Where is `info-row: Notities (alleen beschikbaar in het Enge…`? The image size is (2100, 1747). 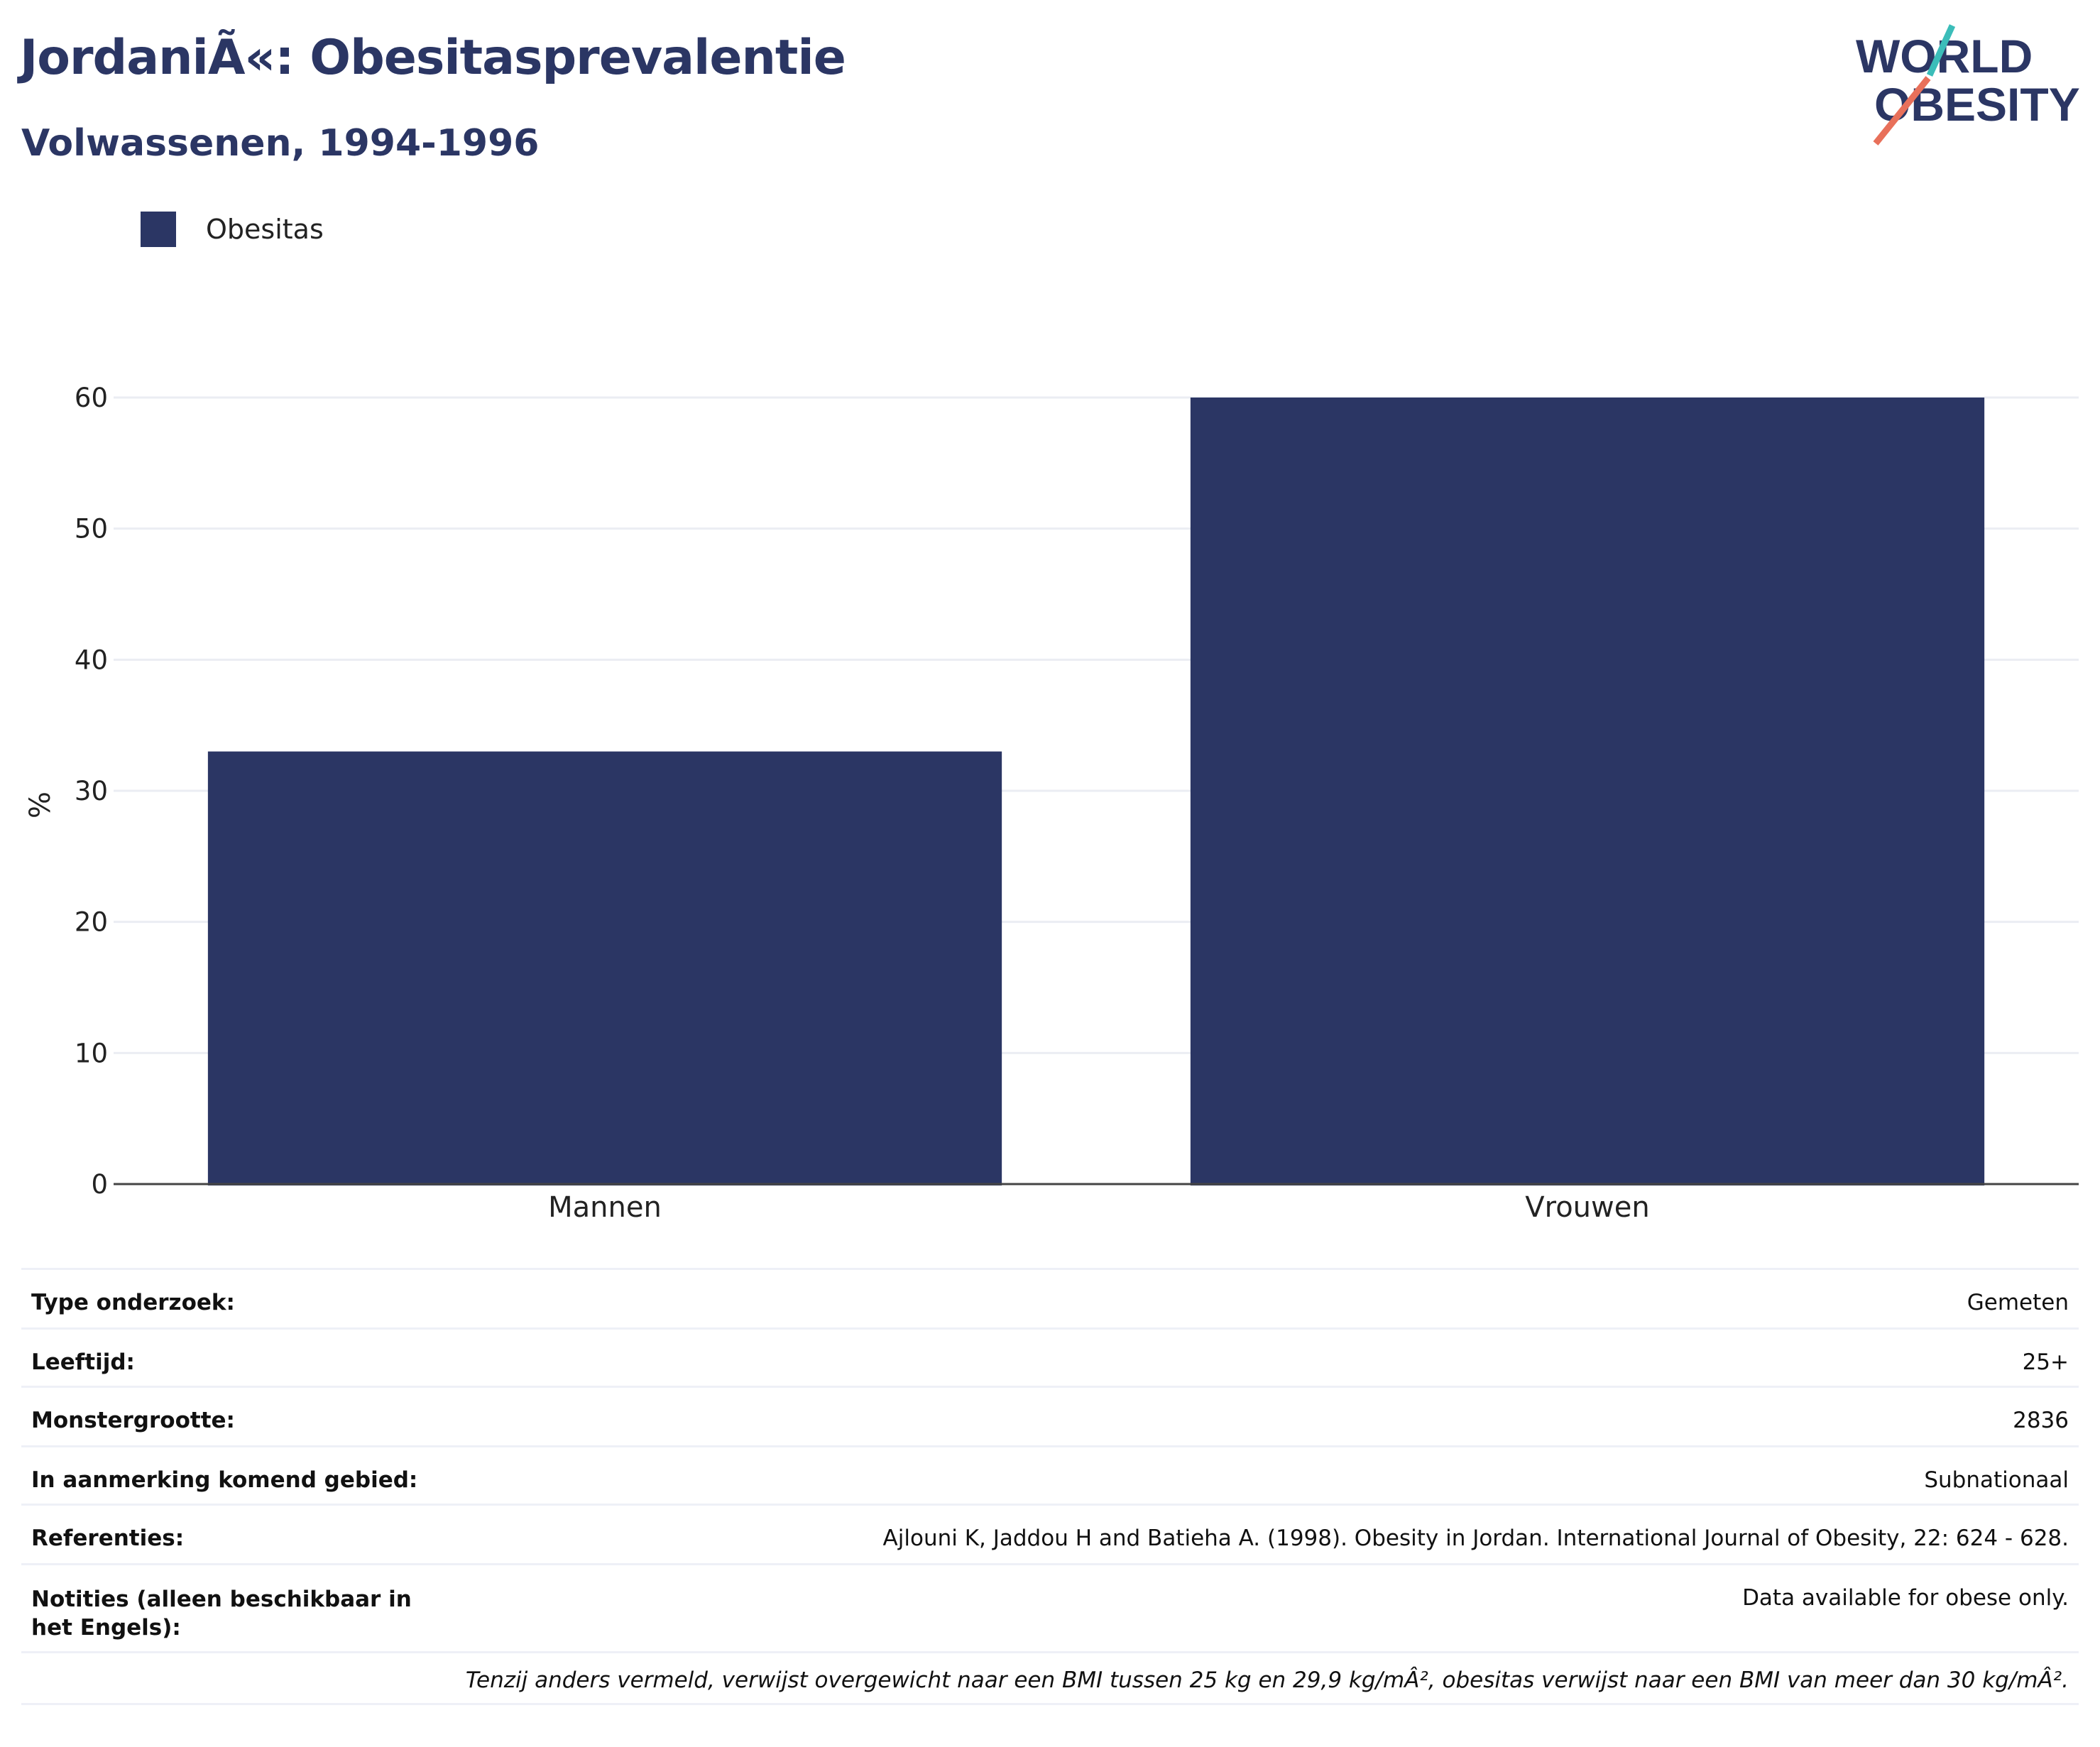 info-row: Notities (alleen beschikbaar in het Enge… is located at coordinates (1050, 1607).